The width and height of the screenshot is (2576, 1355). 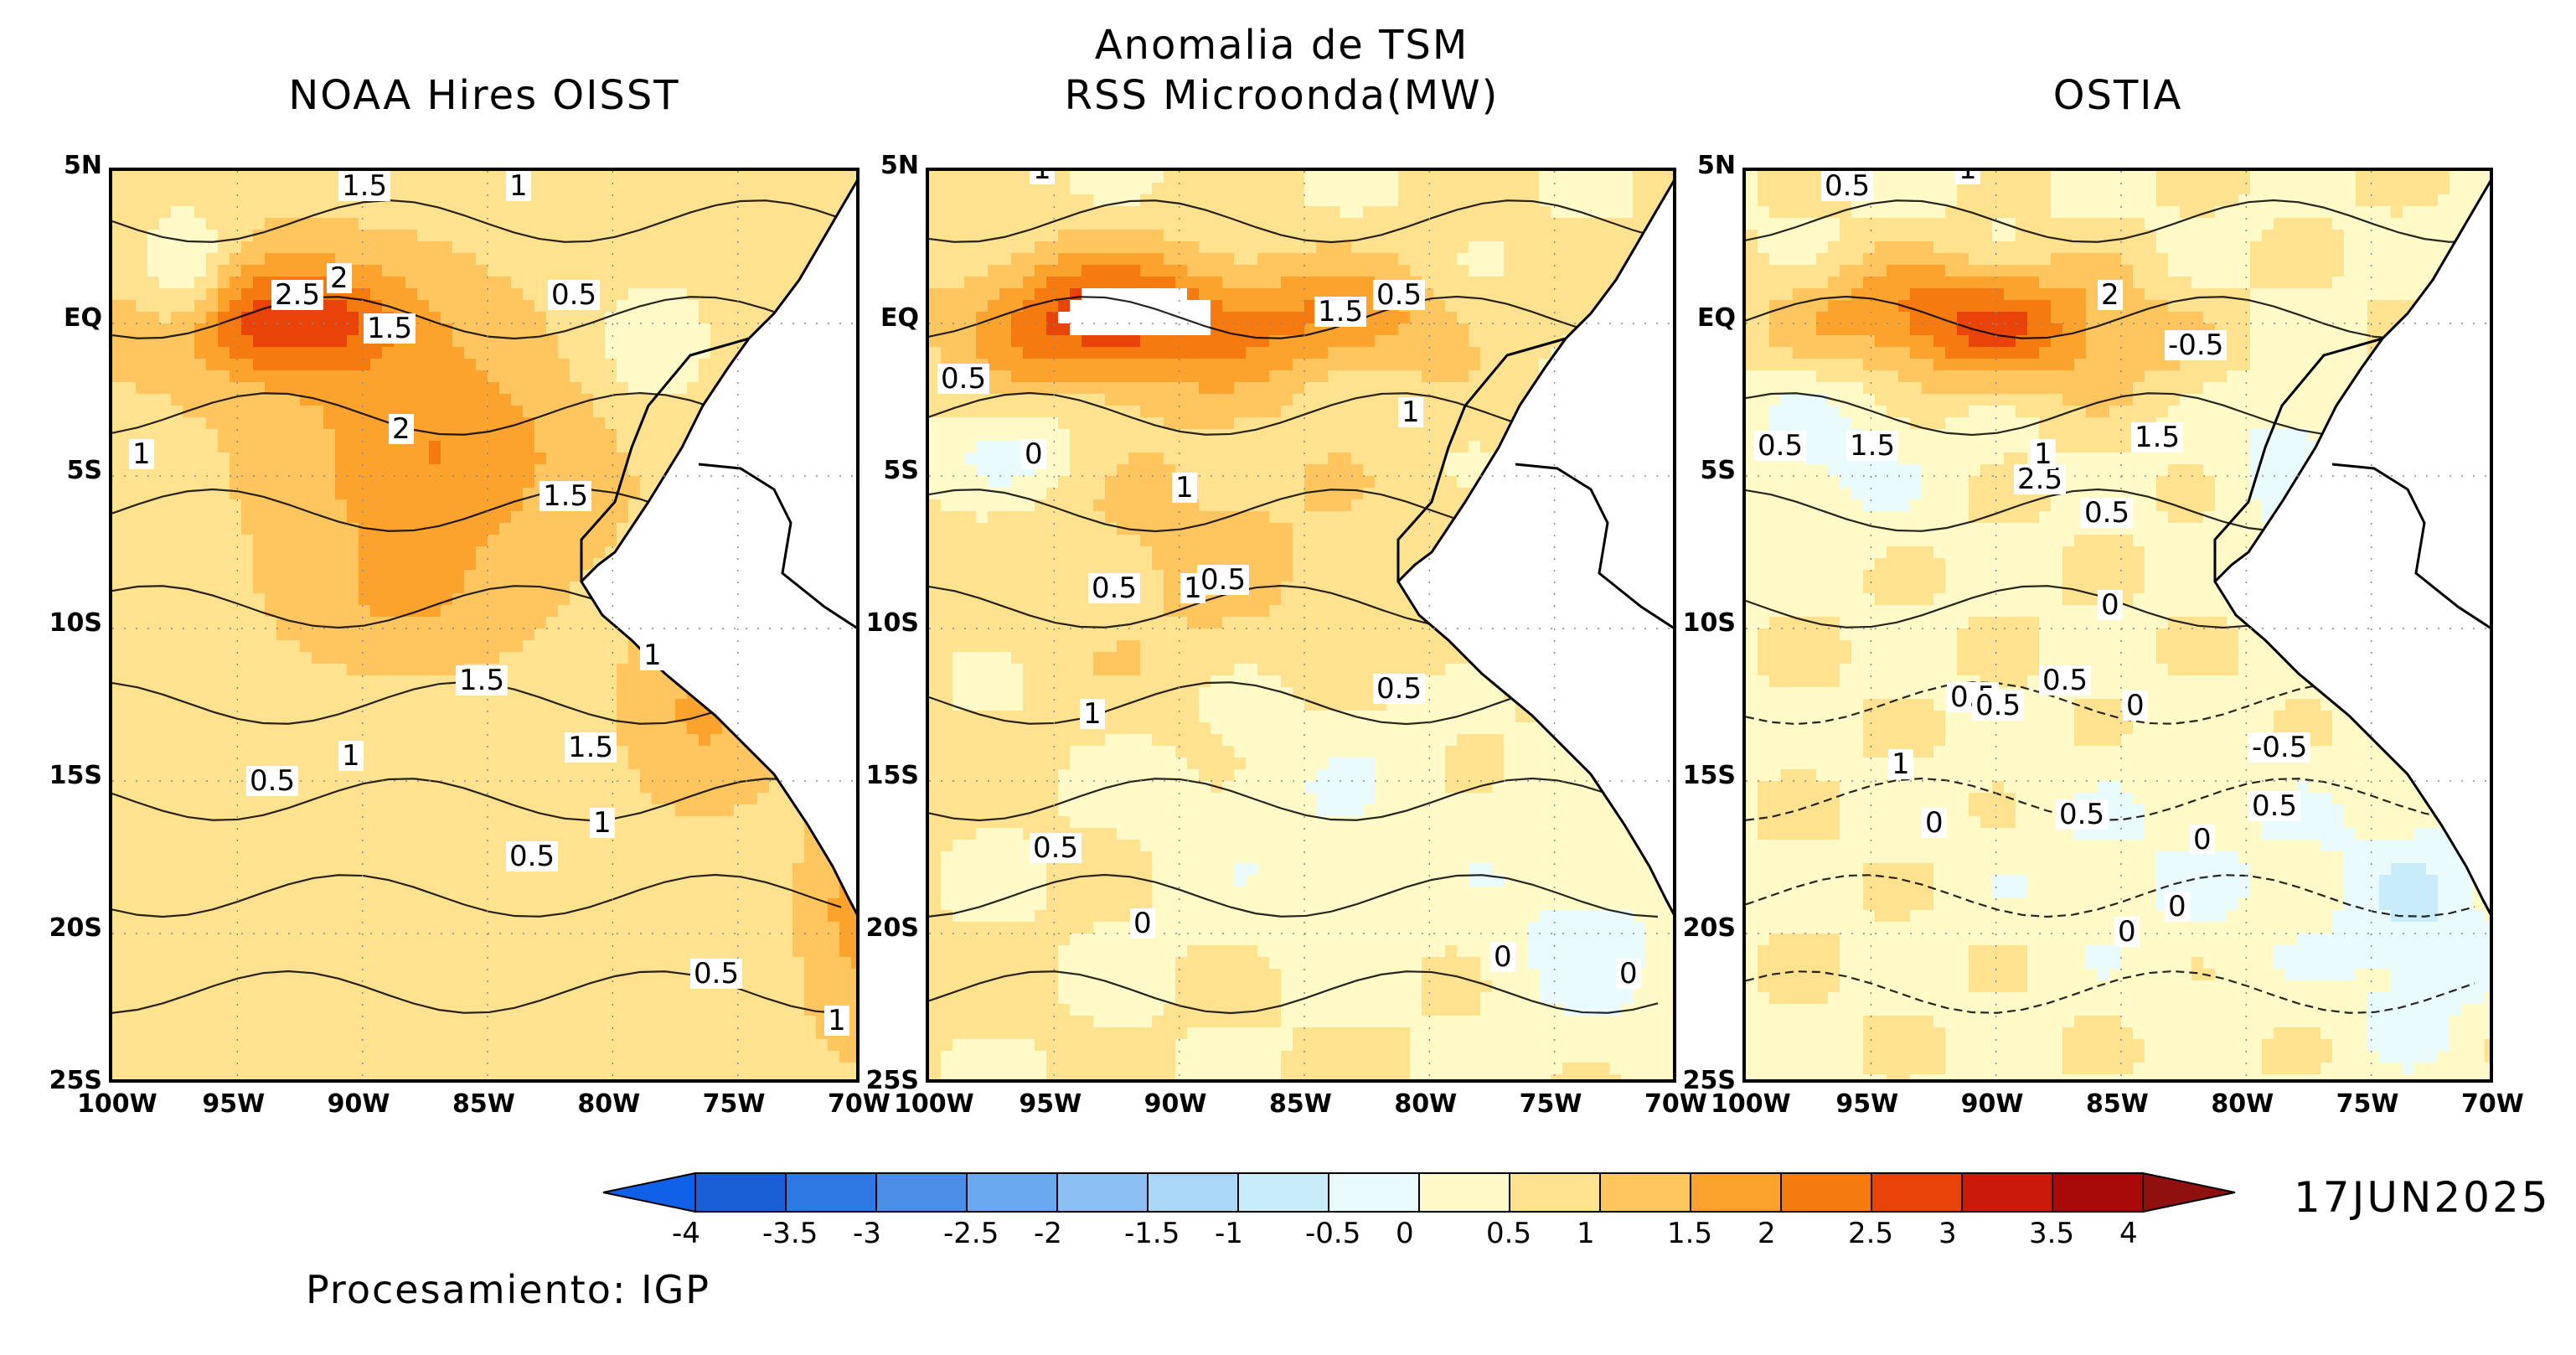 What do you see at coordinates (1405, 1233) in the screenshot?
I see `colorbar-tick-label: 0` at bounding box center [1405, 1233].